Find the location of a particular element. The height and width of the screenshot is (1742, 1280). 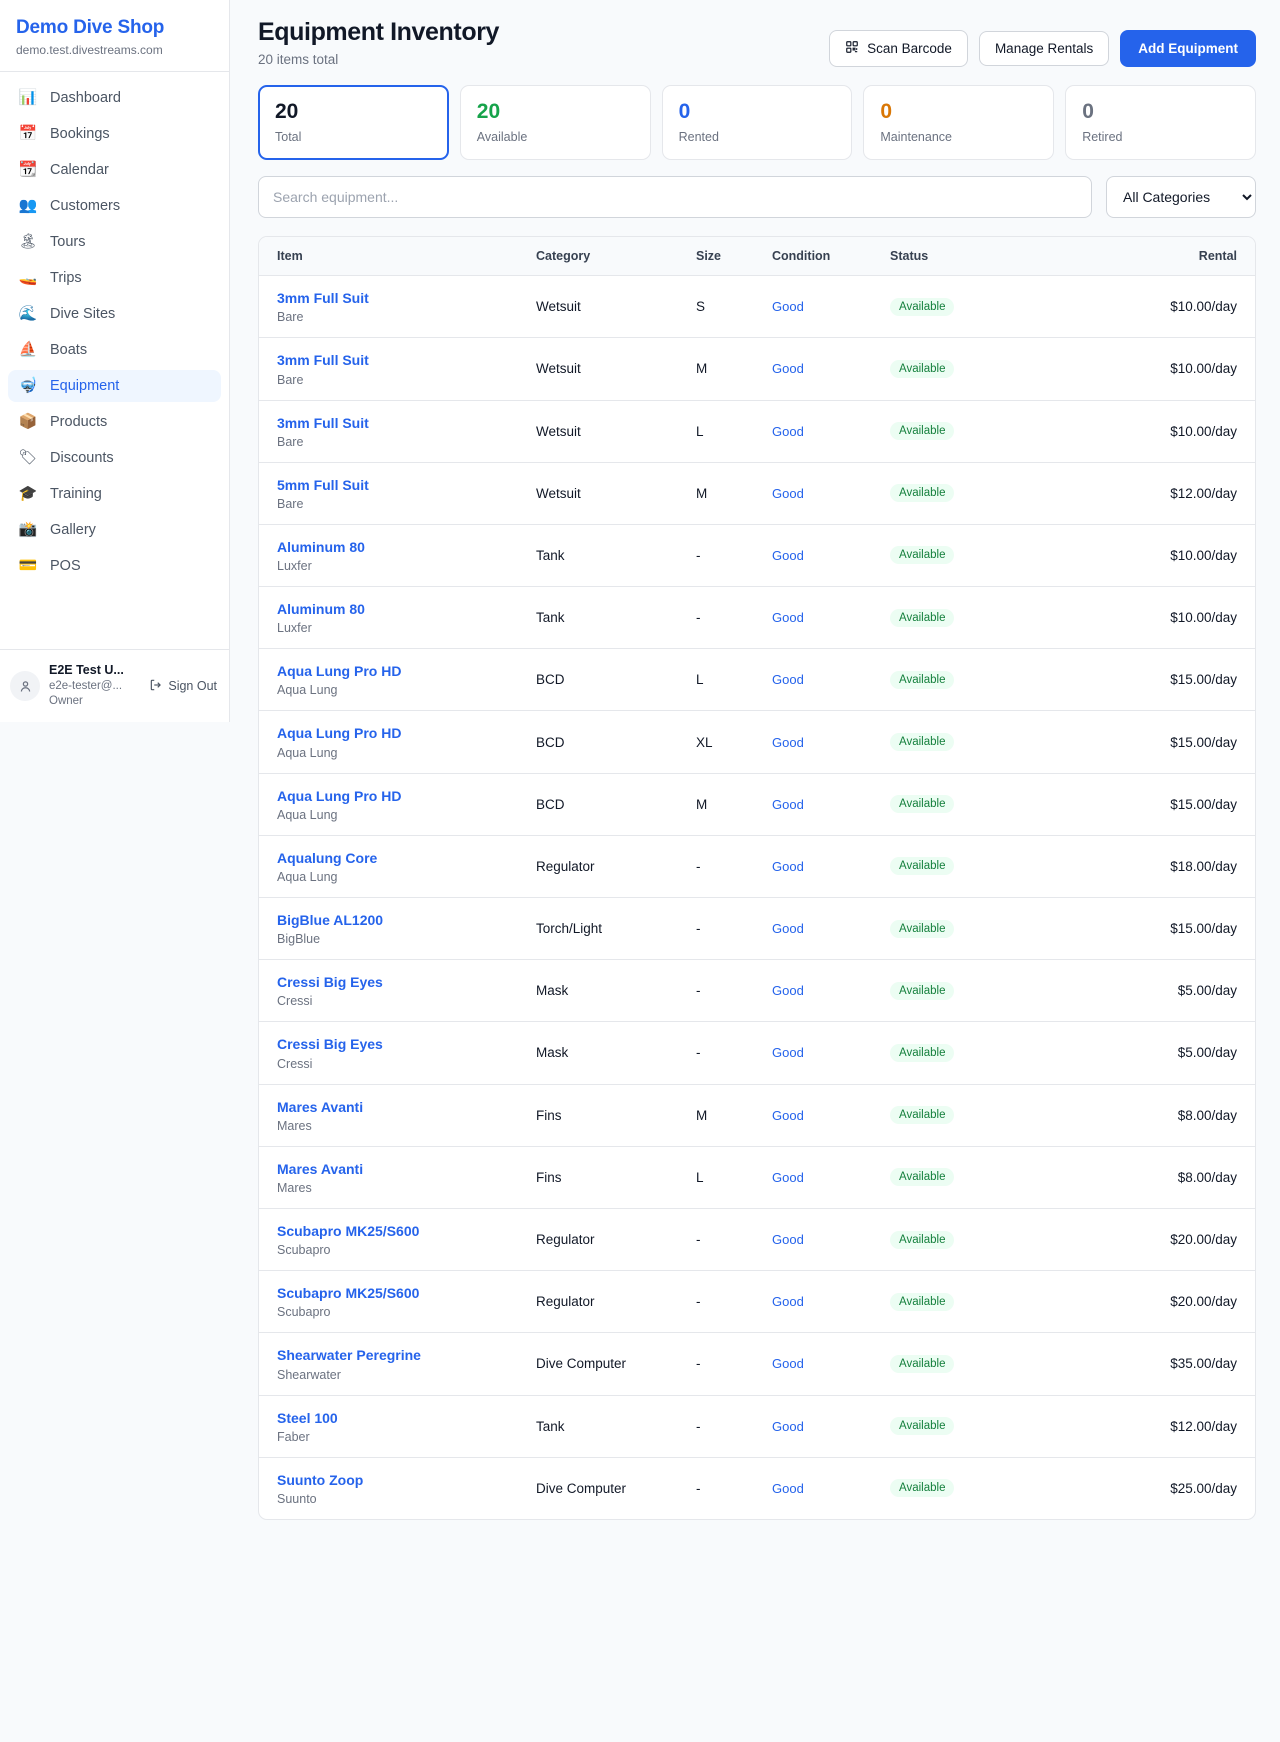

column-header-status: Status is located at coordinates (938, 257).